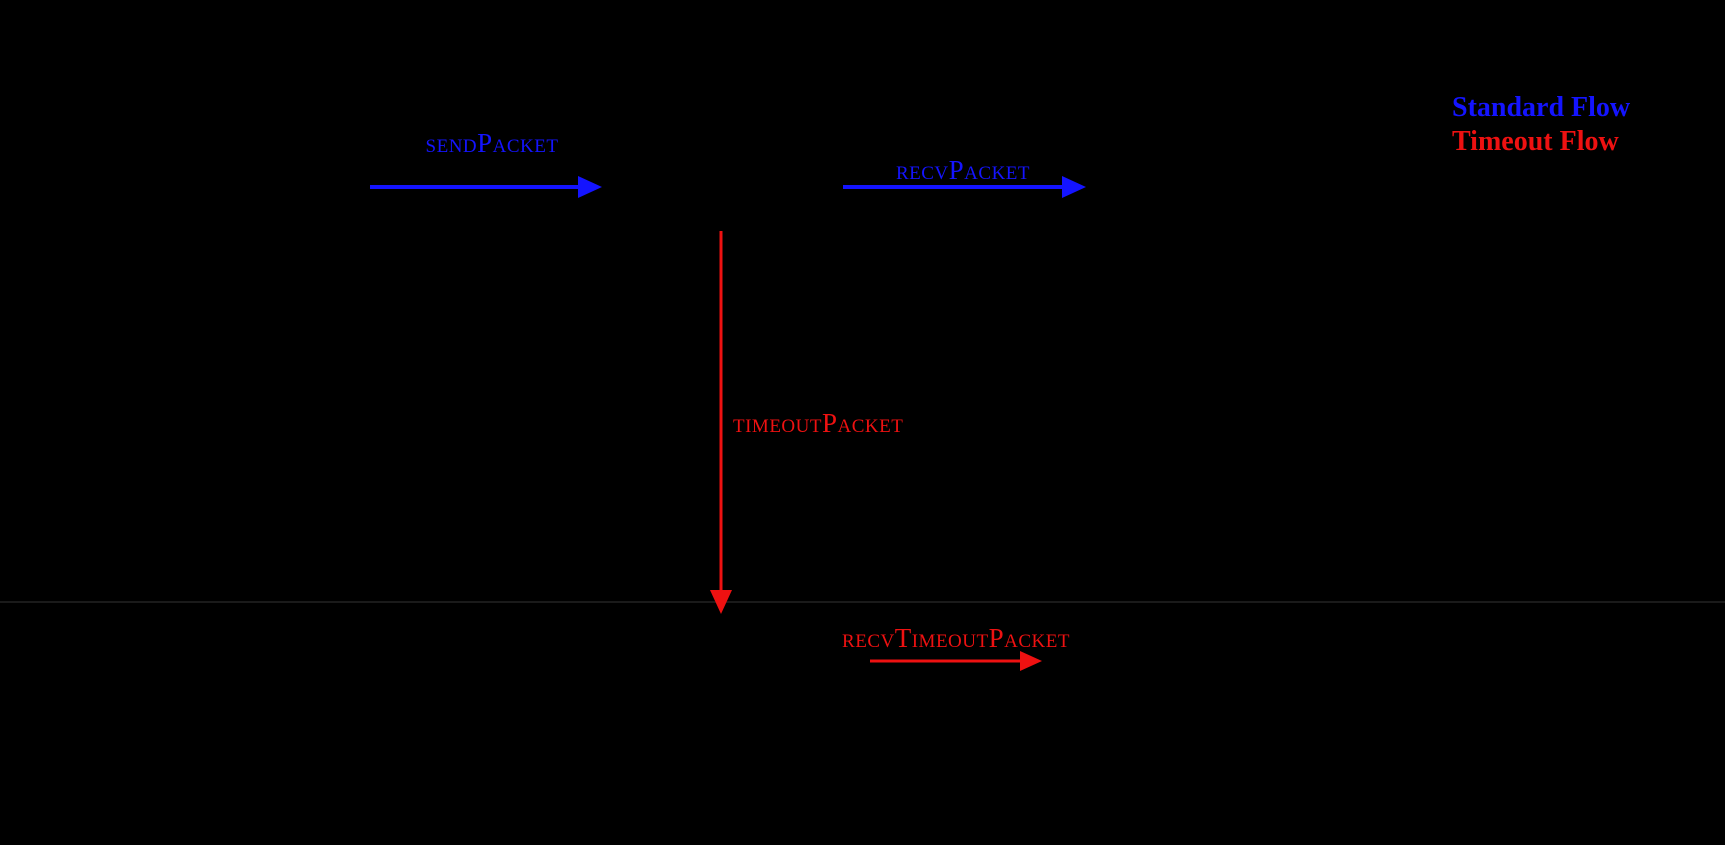  Describe the element at coordinates (721, 422) in the screenshot. I see `timeout-packet-arrow` at that location.